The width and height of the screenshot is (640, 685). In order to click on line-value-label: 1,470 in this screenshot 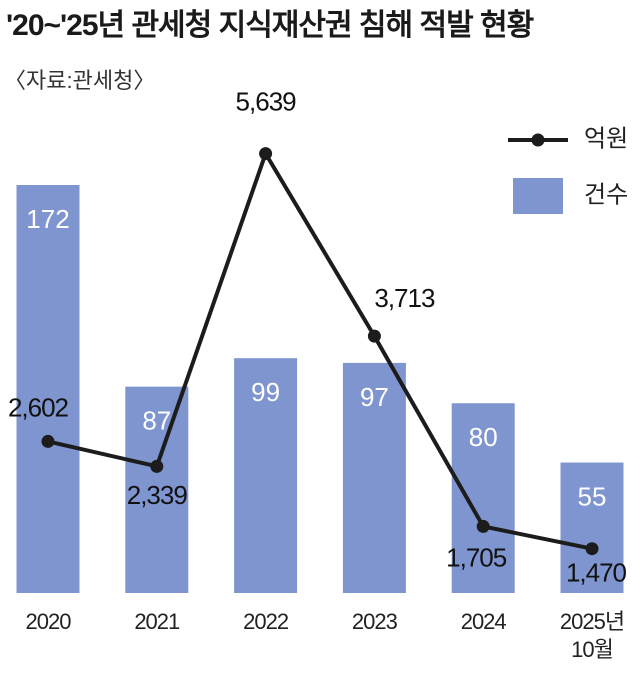, I will do `click(596, 573)`.